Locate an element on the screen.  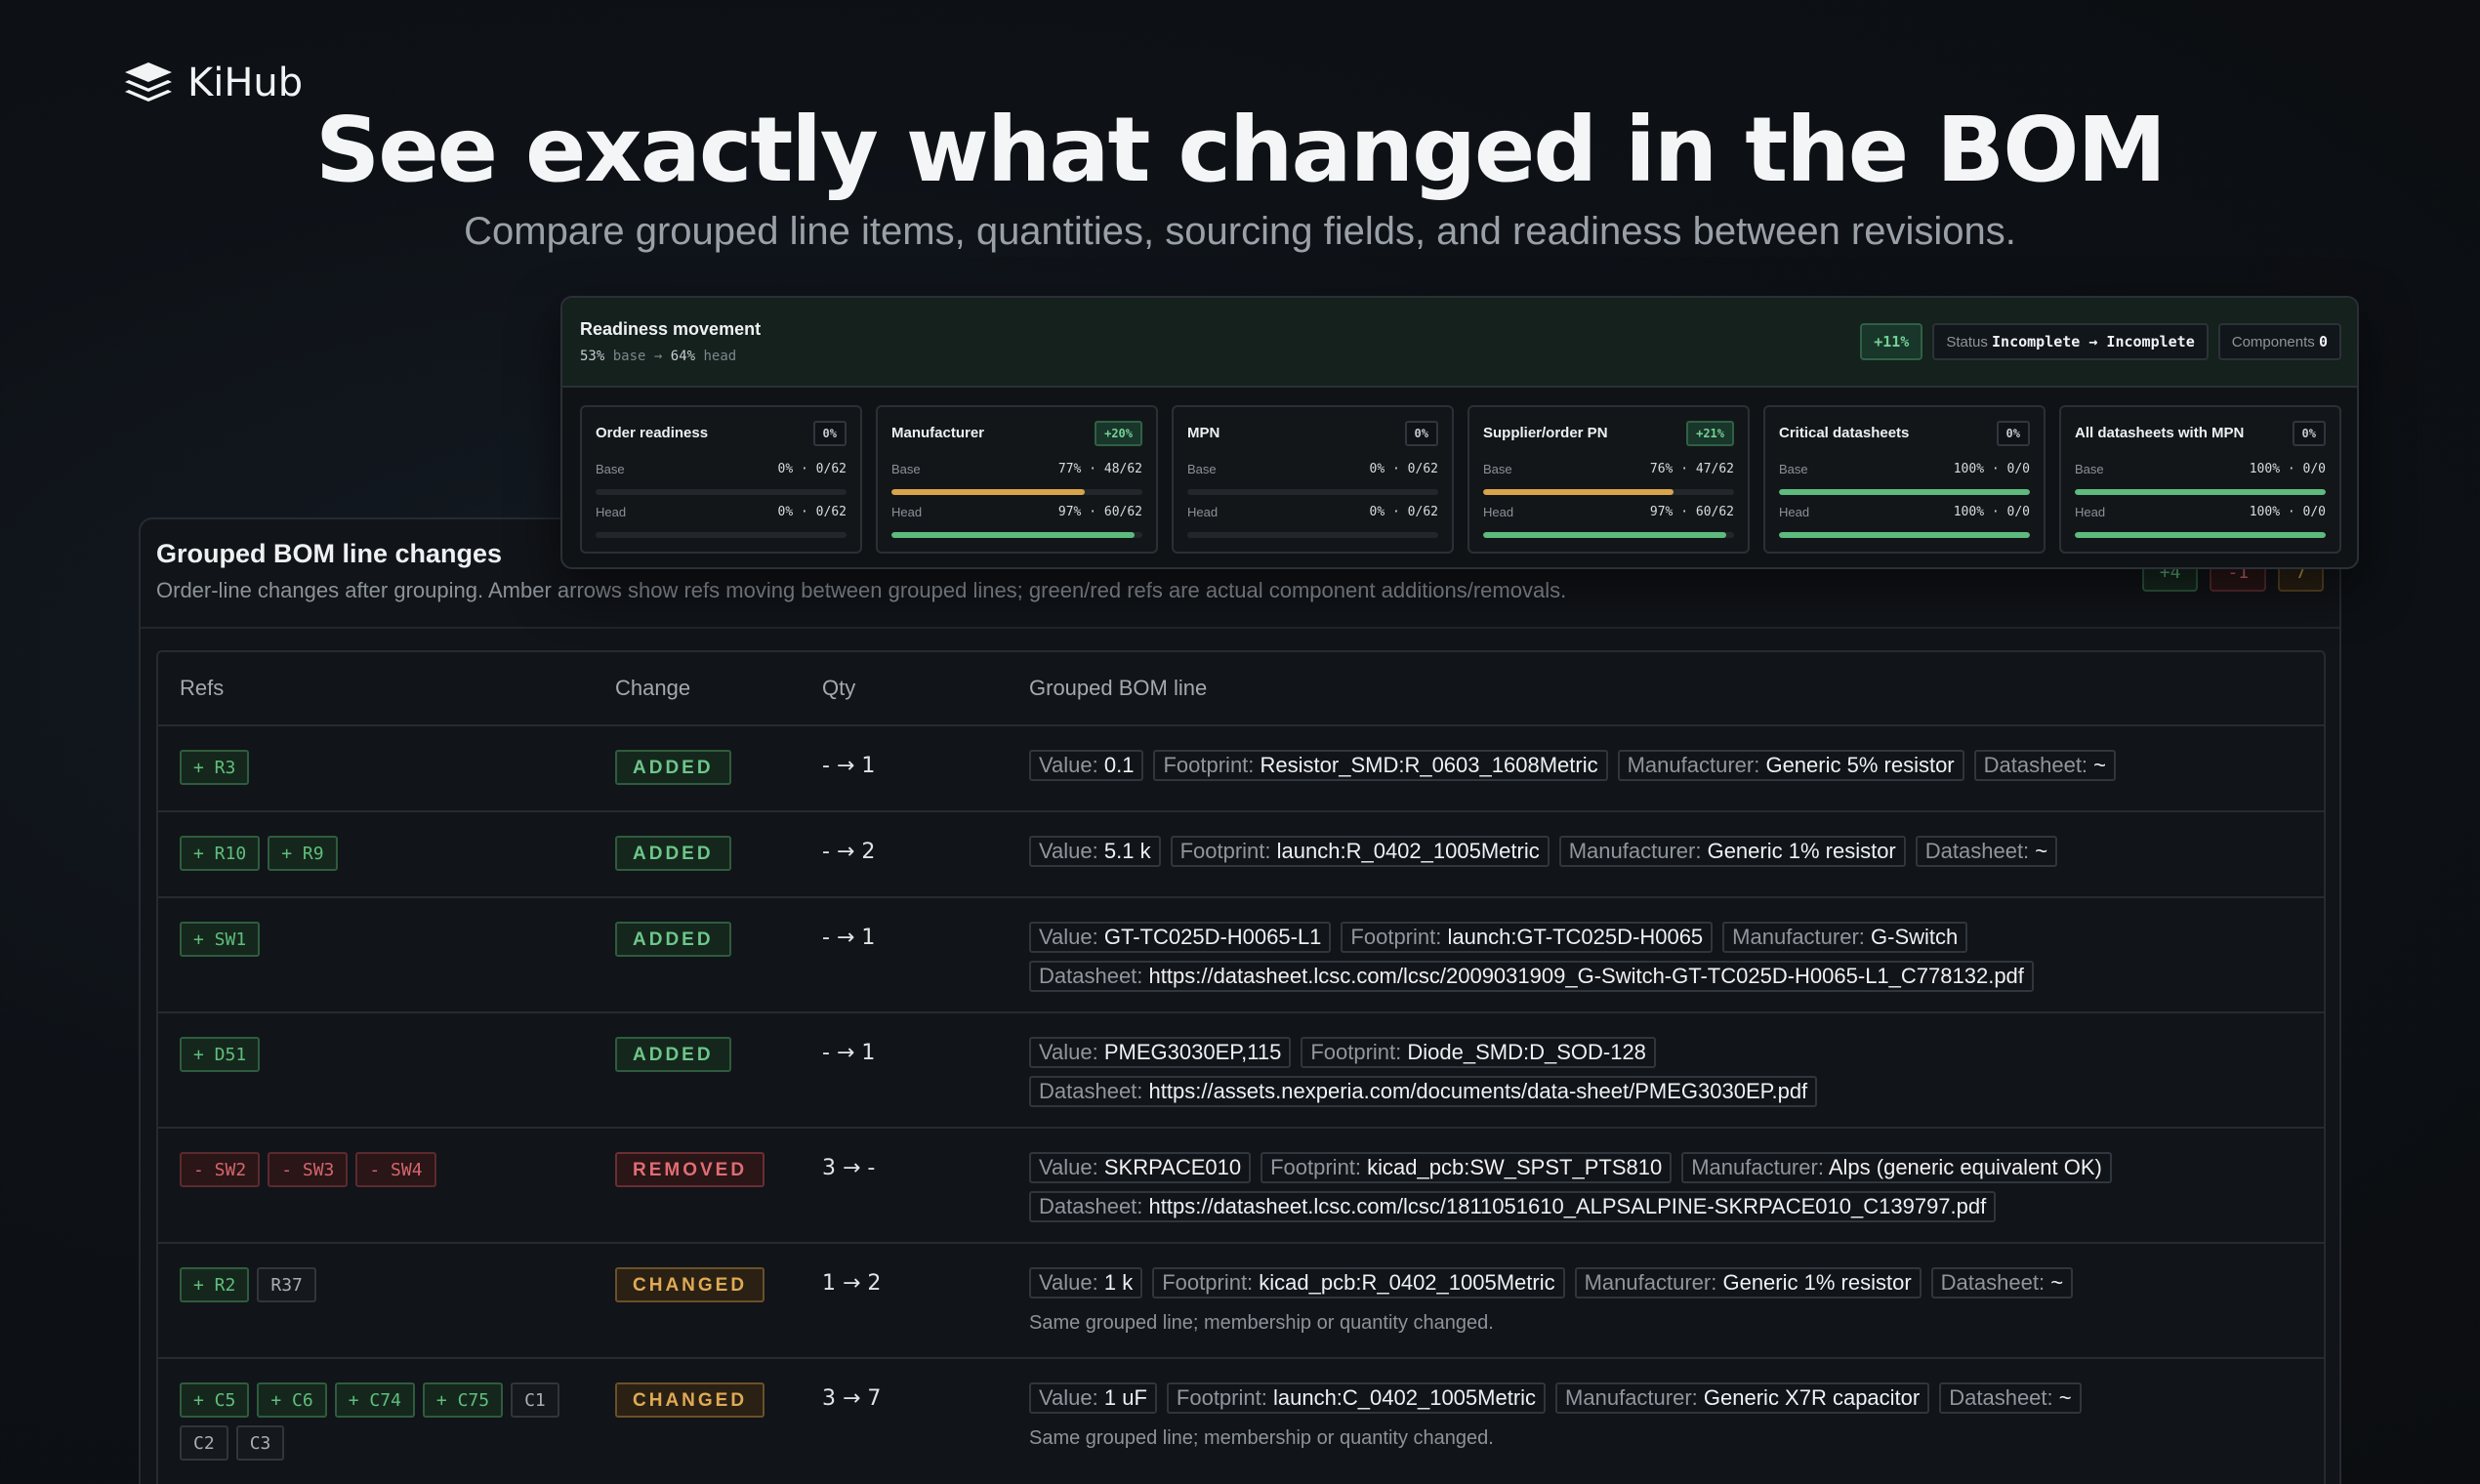
card-title: MPN is located at coordinates (1203, 433).